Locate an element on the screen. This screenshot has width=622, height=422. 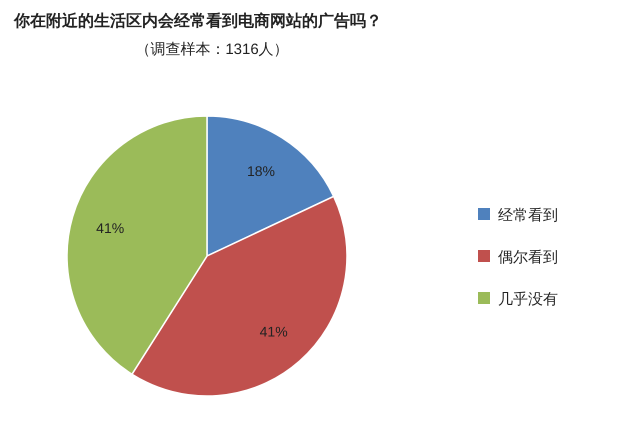
title: 你在附近的生活区内会经常看到电商网站的广告吗？ is located at coordinates (198, 21).